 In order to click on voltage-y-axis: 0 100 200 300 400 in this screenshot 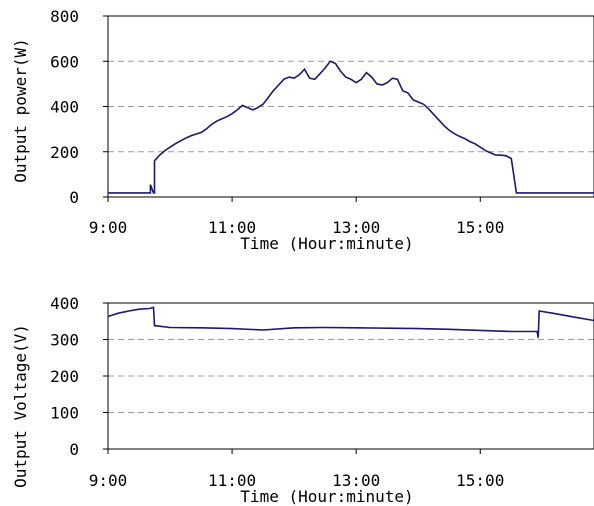, I will do `click(79, 376)`.